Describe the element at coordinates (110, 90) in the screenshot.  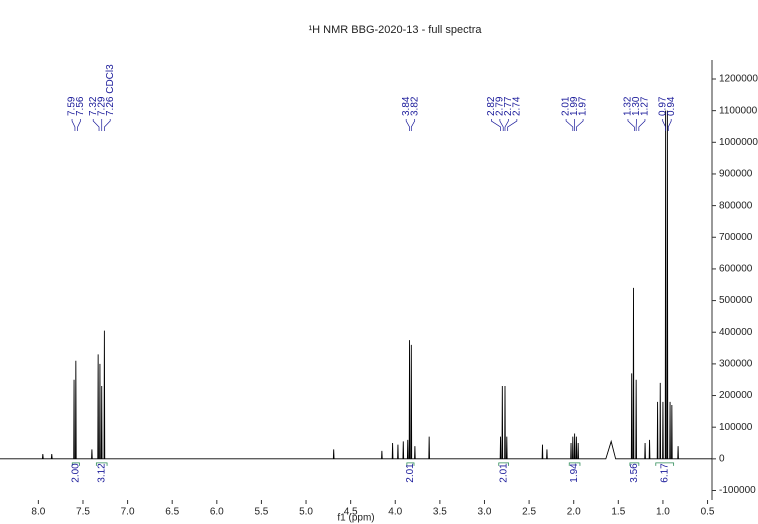
I see `peak-label: 7.26 CDCl3` at that location.